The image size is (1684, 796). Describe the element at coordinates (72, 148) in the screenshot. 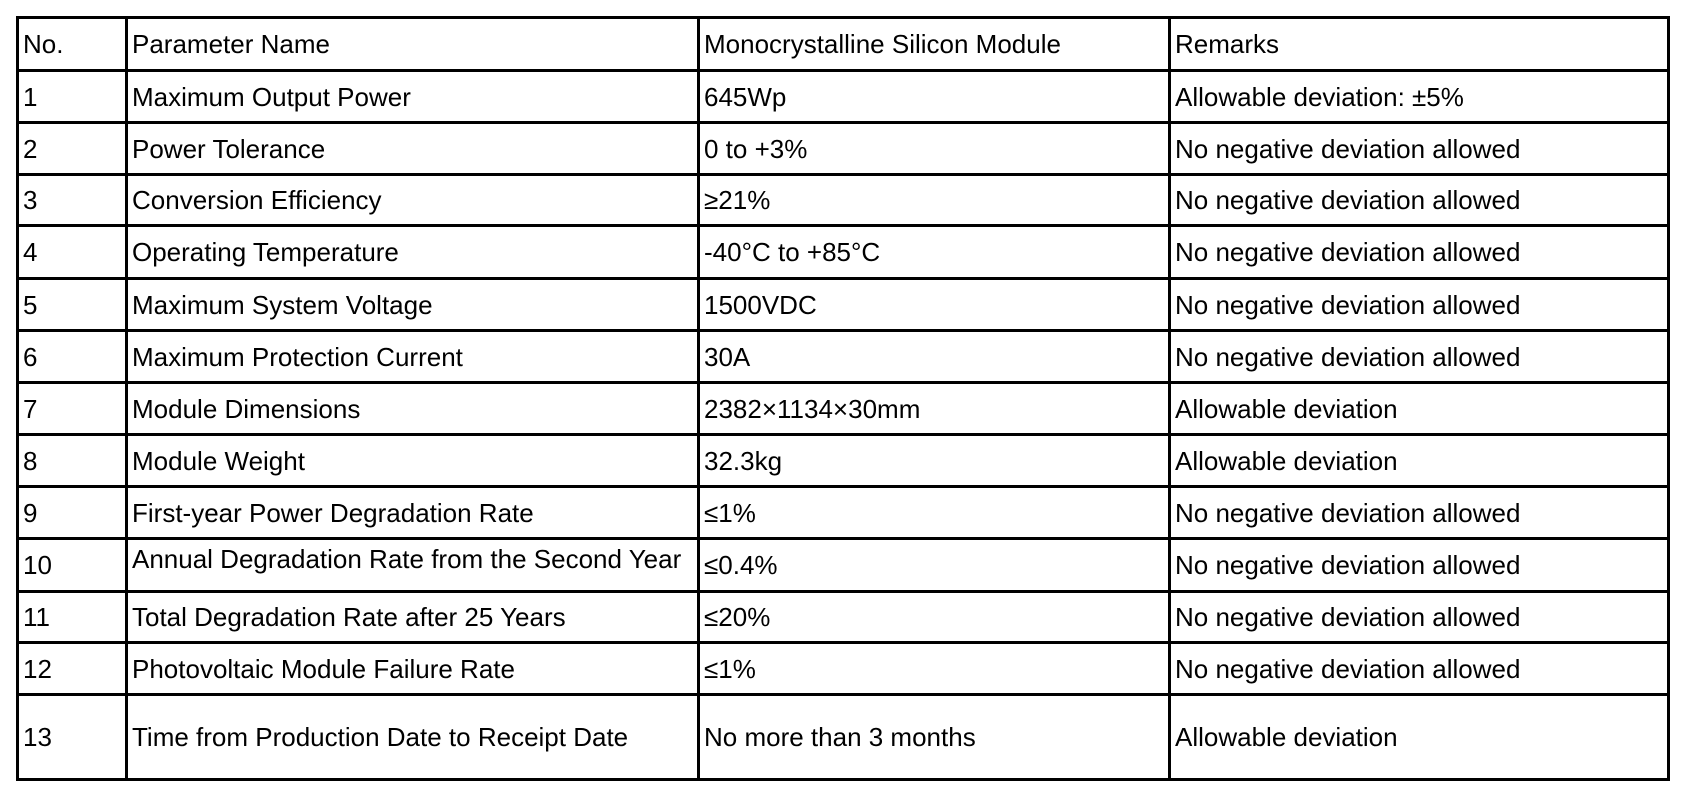

I see `table-cell: 2` at that location.